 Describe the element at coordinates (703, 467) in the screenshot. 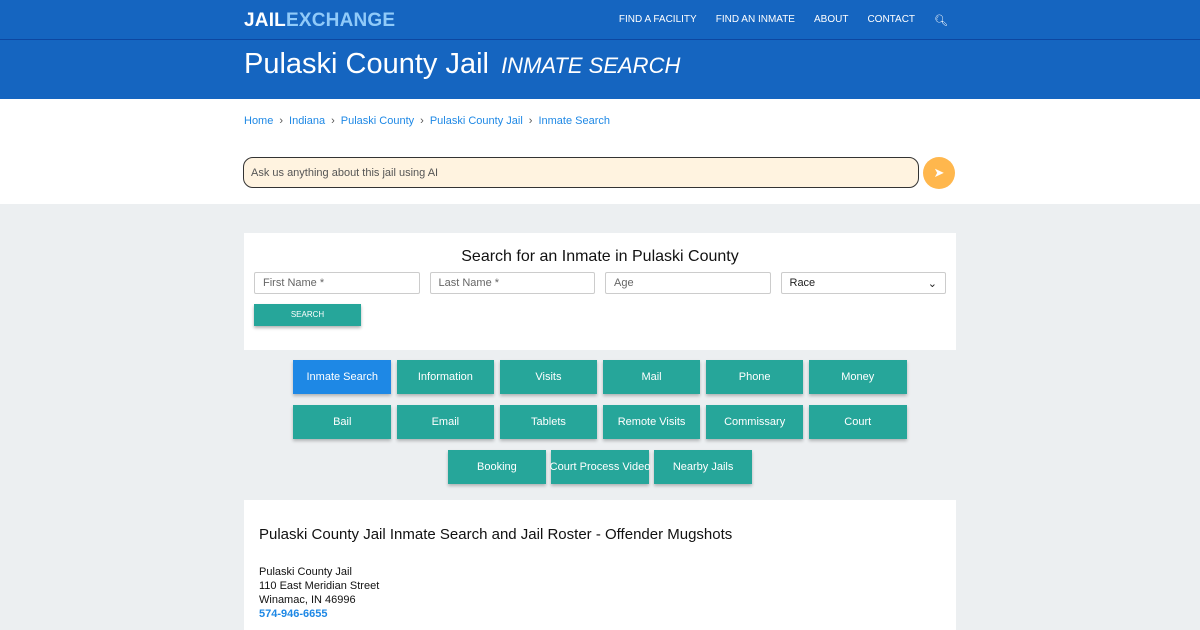

I see `btn-nearby-jails: Nearby Jails` at that location.